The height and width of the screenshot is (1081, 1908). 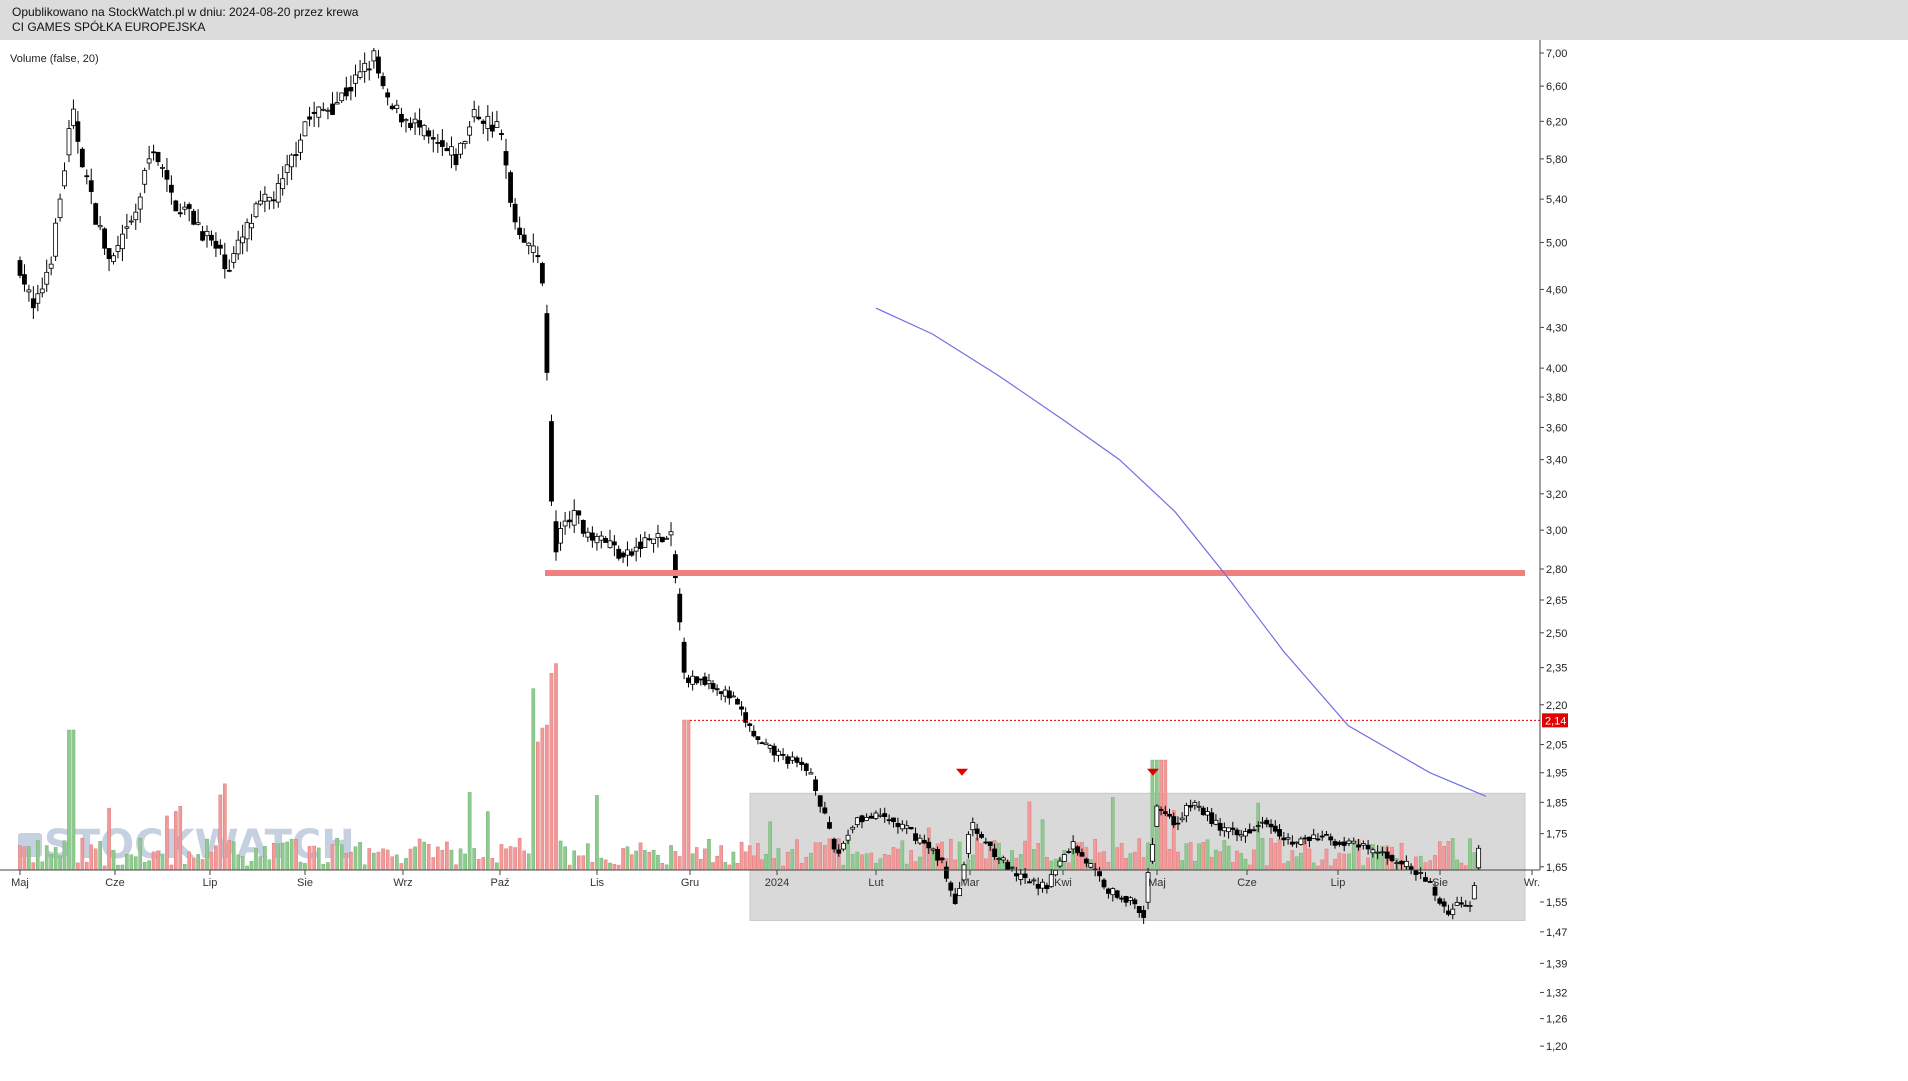 I want to click on month-tick-label: Kwi, so click(x=1063, y=883).